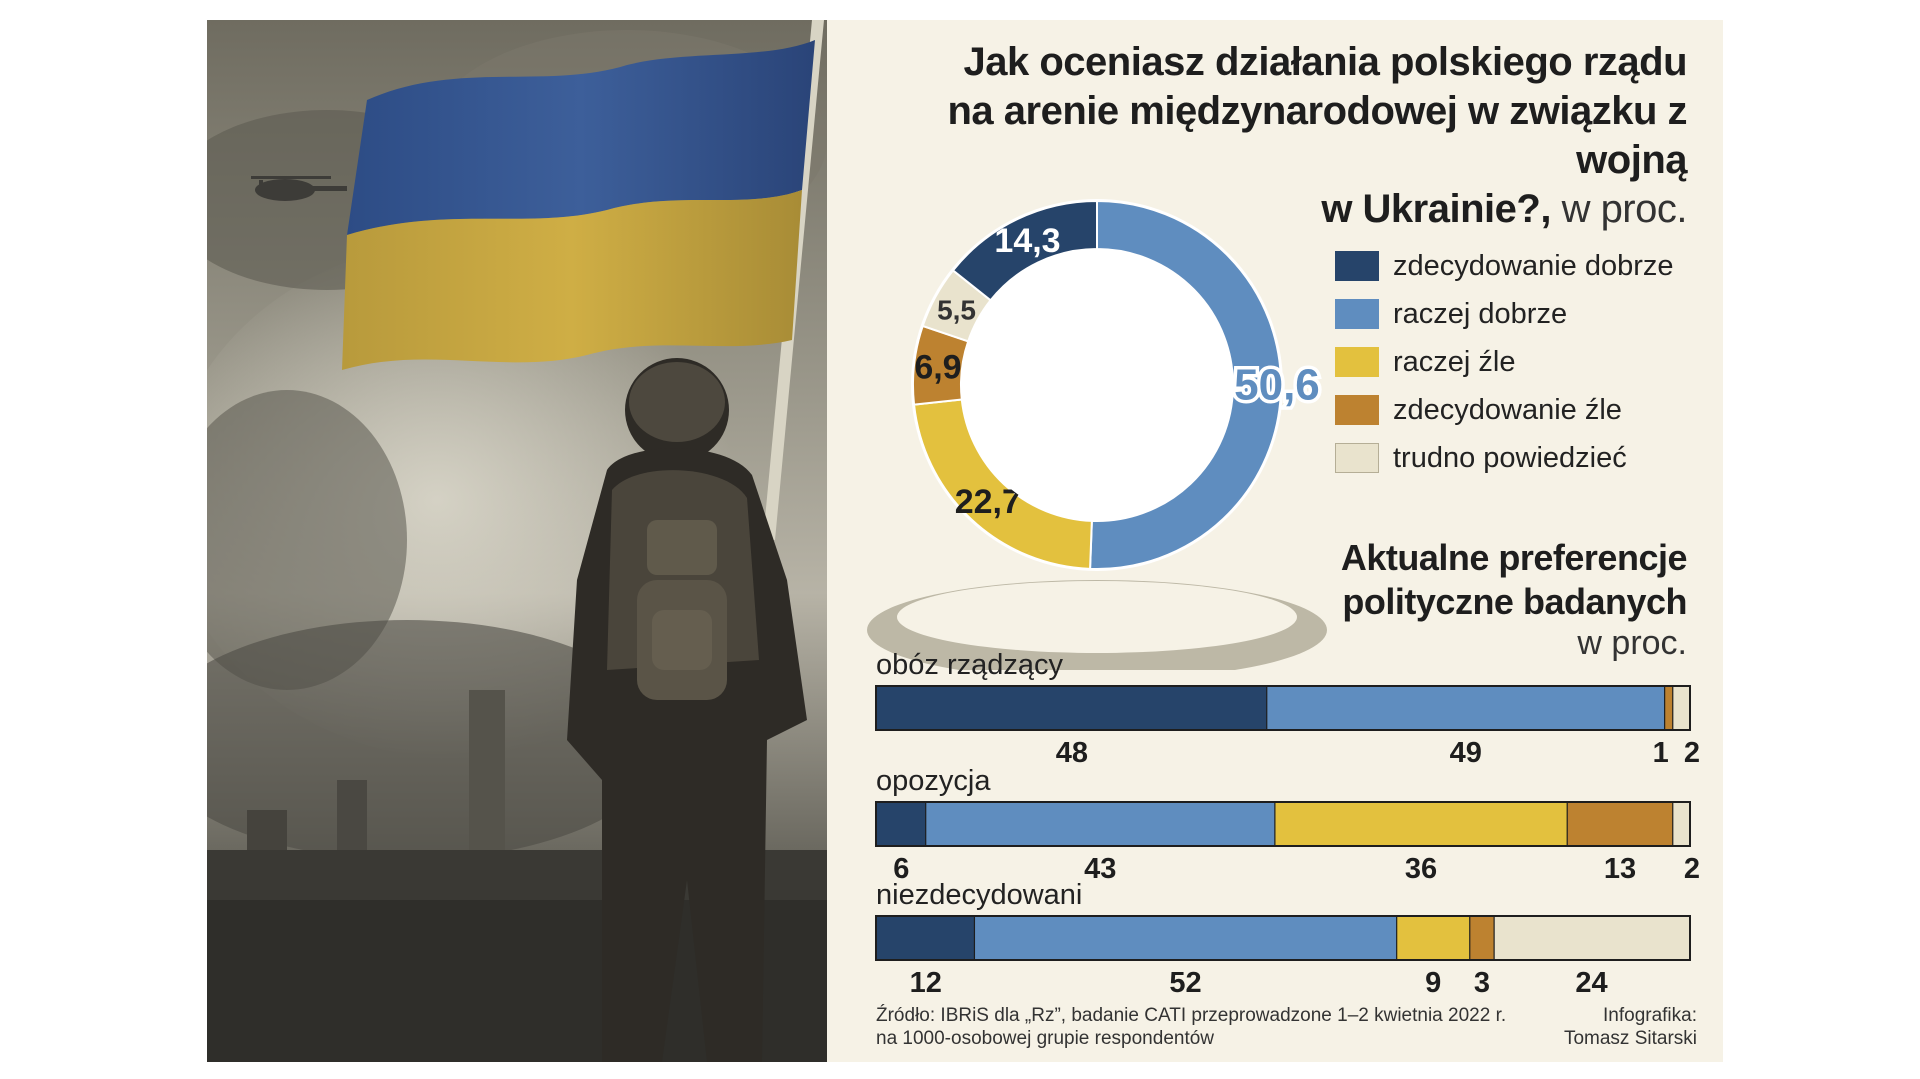 The image size is (1920, 1079). I want to click on stacked-bar: 12 52 9 3 24, so click(1283, 957).